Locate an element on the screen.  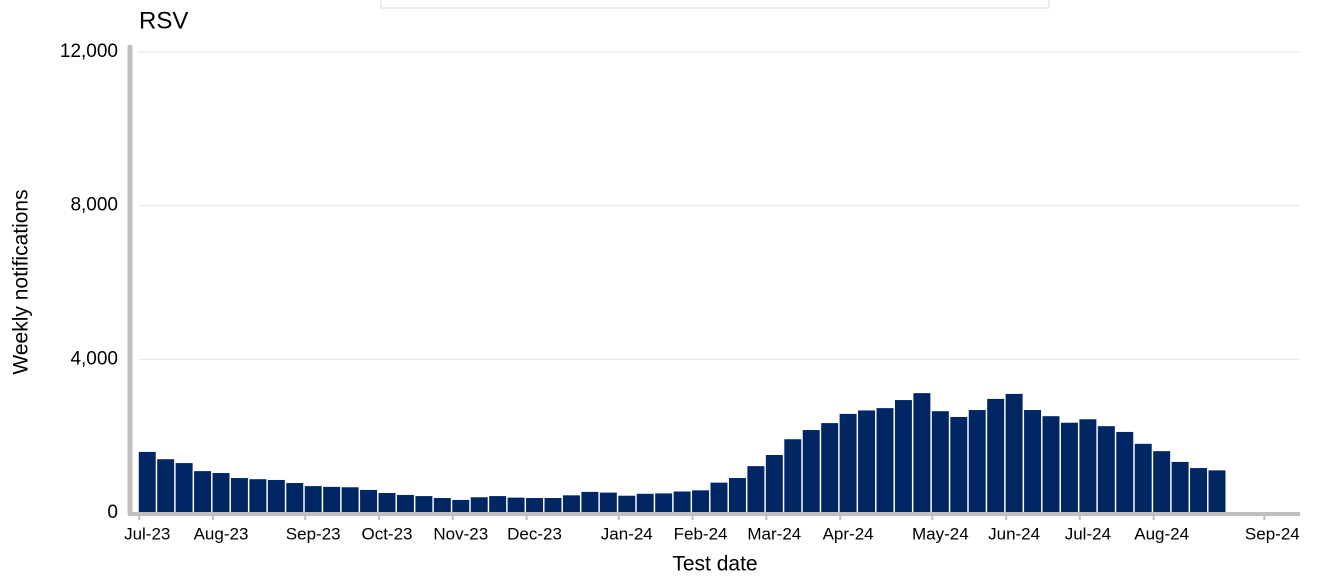
x-tick-label: Jan-24 is located at coordinates (627, 533).